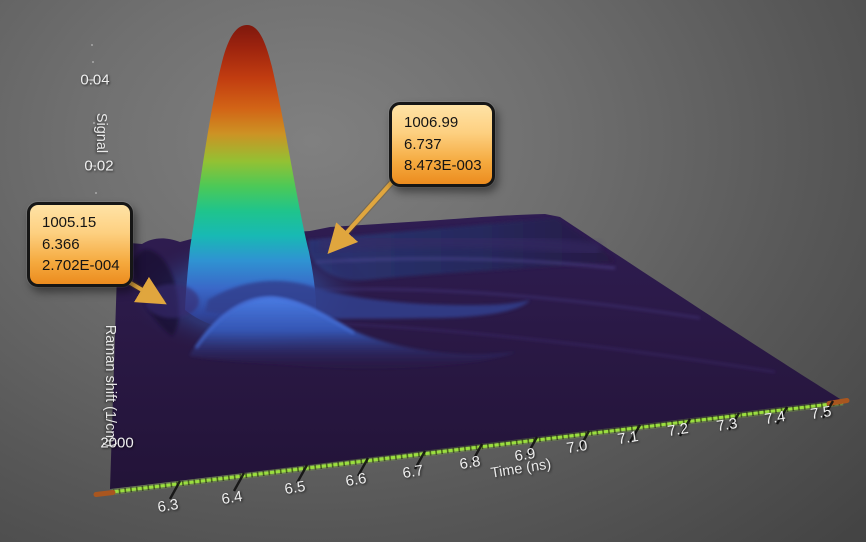 The width and height of the screenshot is (866, 542). What do you see at coordinates (577, 447) in the screenshot?
I see `time-tick-7.0: 7.0` at bounding box center [577, 447].